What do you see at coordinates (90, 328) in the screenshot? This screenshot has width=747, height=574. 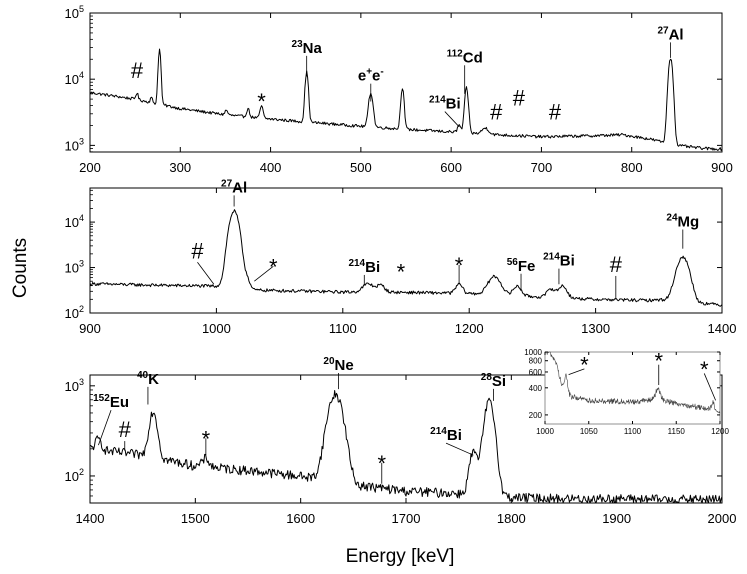 I see `panel-2-xtick-label-0: 900` at bounding box center [90, 328].